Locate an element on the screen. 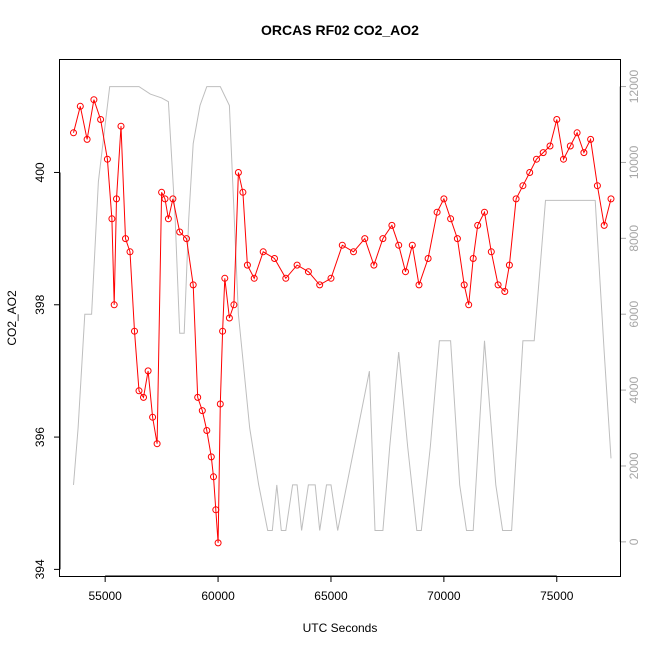  right-tick-label: 6000 is located at coordinates (634, 314).